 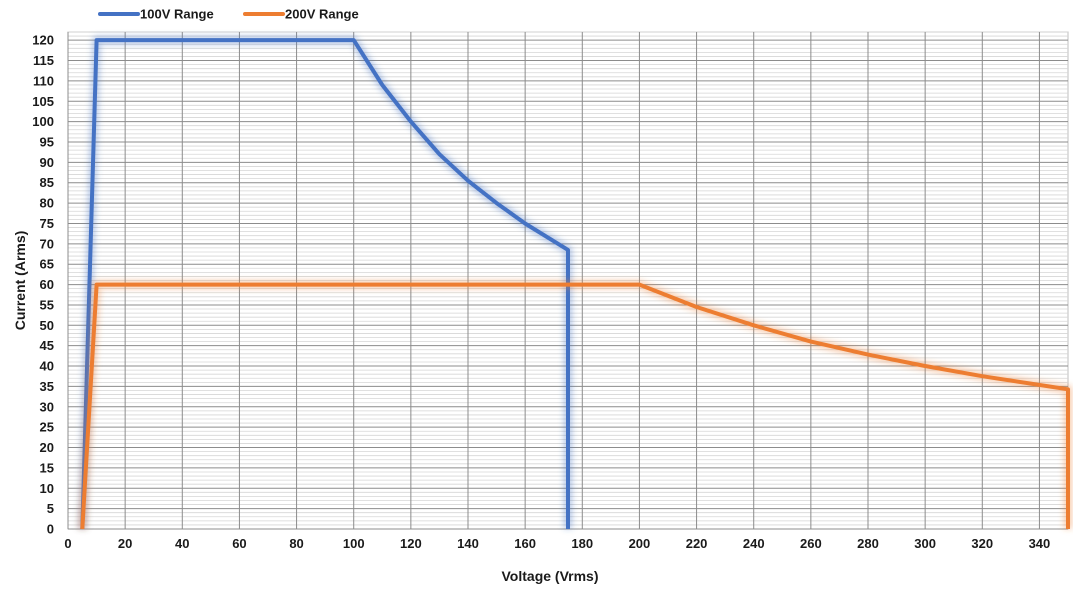 I want to click on y-tick-label: 50, so click(x=47, y=325).